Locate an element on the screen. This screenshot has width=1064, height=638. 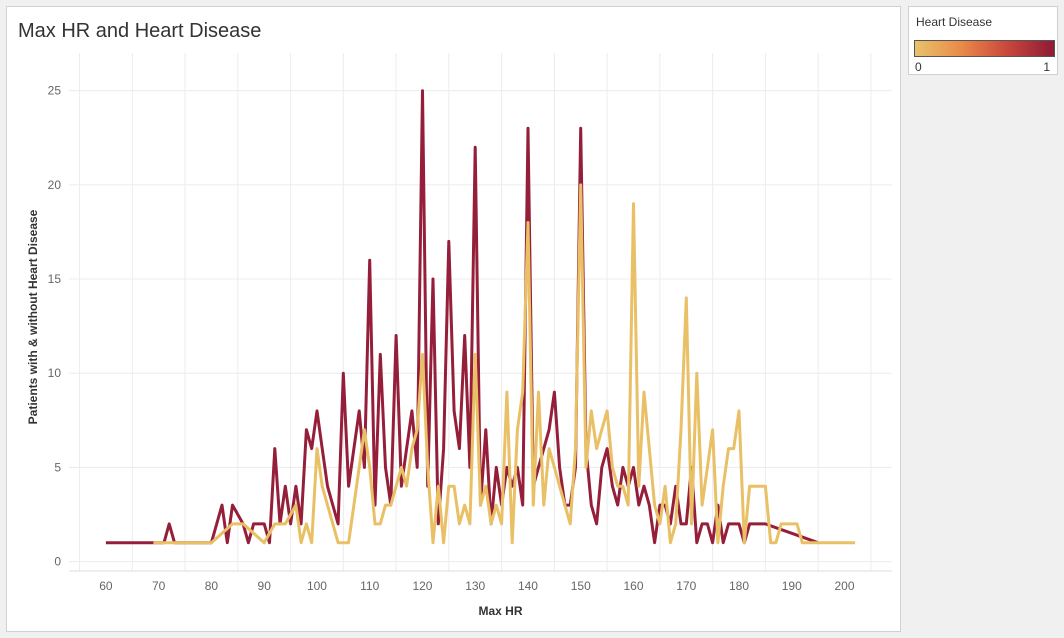
legend-title: Heart Disease is located at coordinates (954, 22).